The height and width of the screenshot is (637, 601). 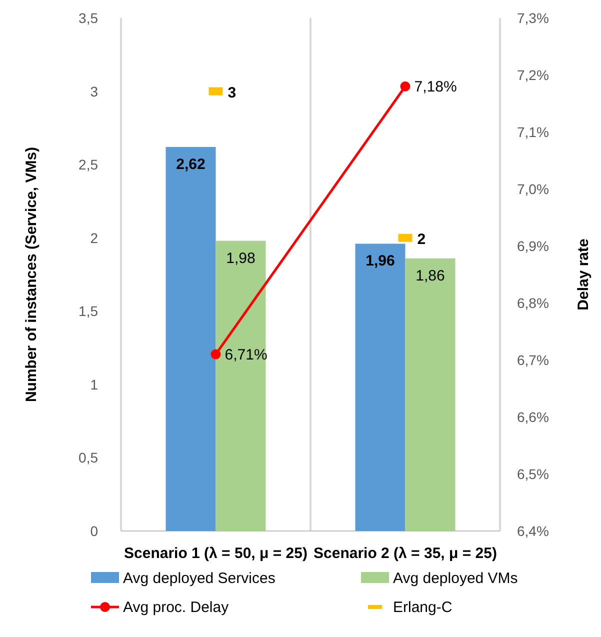 What do you see at coordinates (191, 164) in the screenshot?
I see `data-label: 2,62` at bounding box center [191, 164].